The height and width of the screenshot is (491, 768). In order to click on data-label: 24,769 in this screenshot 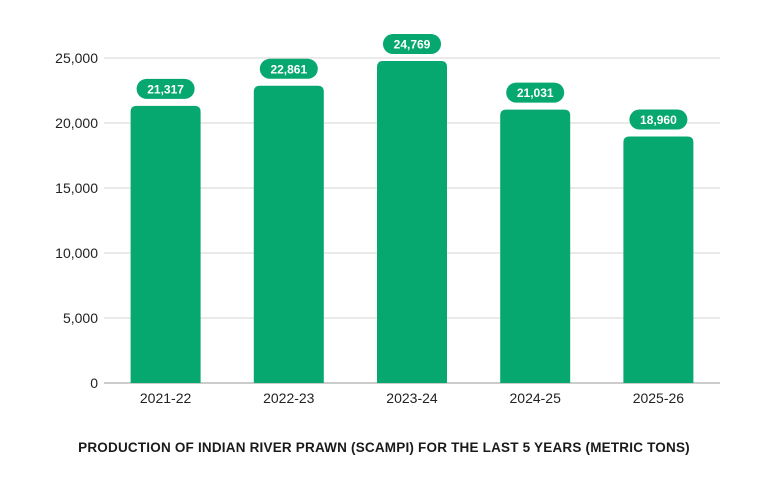, I will do `click(412, 45)`.